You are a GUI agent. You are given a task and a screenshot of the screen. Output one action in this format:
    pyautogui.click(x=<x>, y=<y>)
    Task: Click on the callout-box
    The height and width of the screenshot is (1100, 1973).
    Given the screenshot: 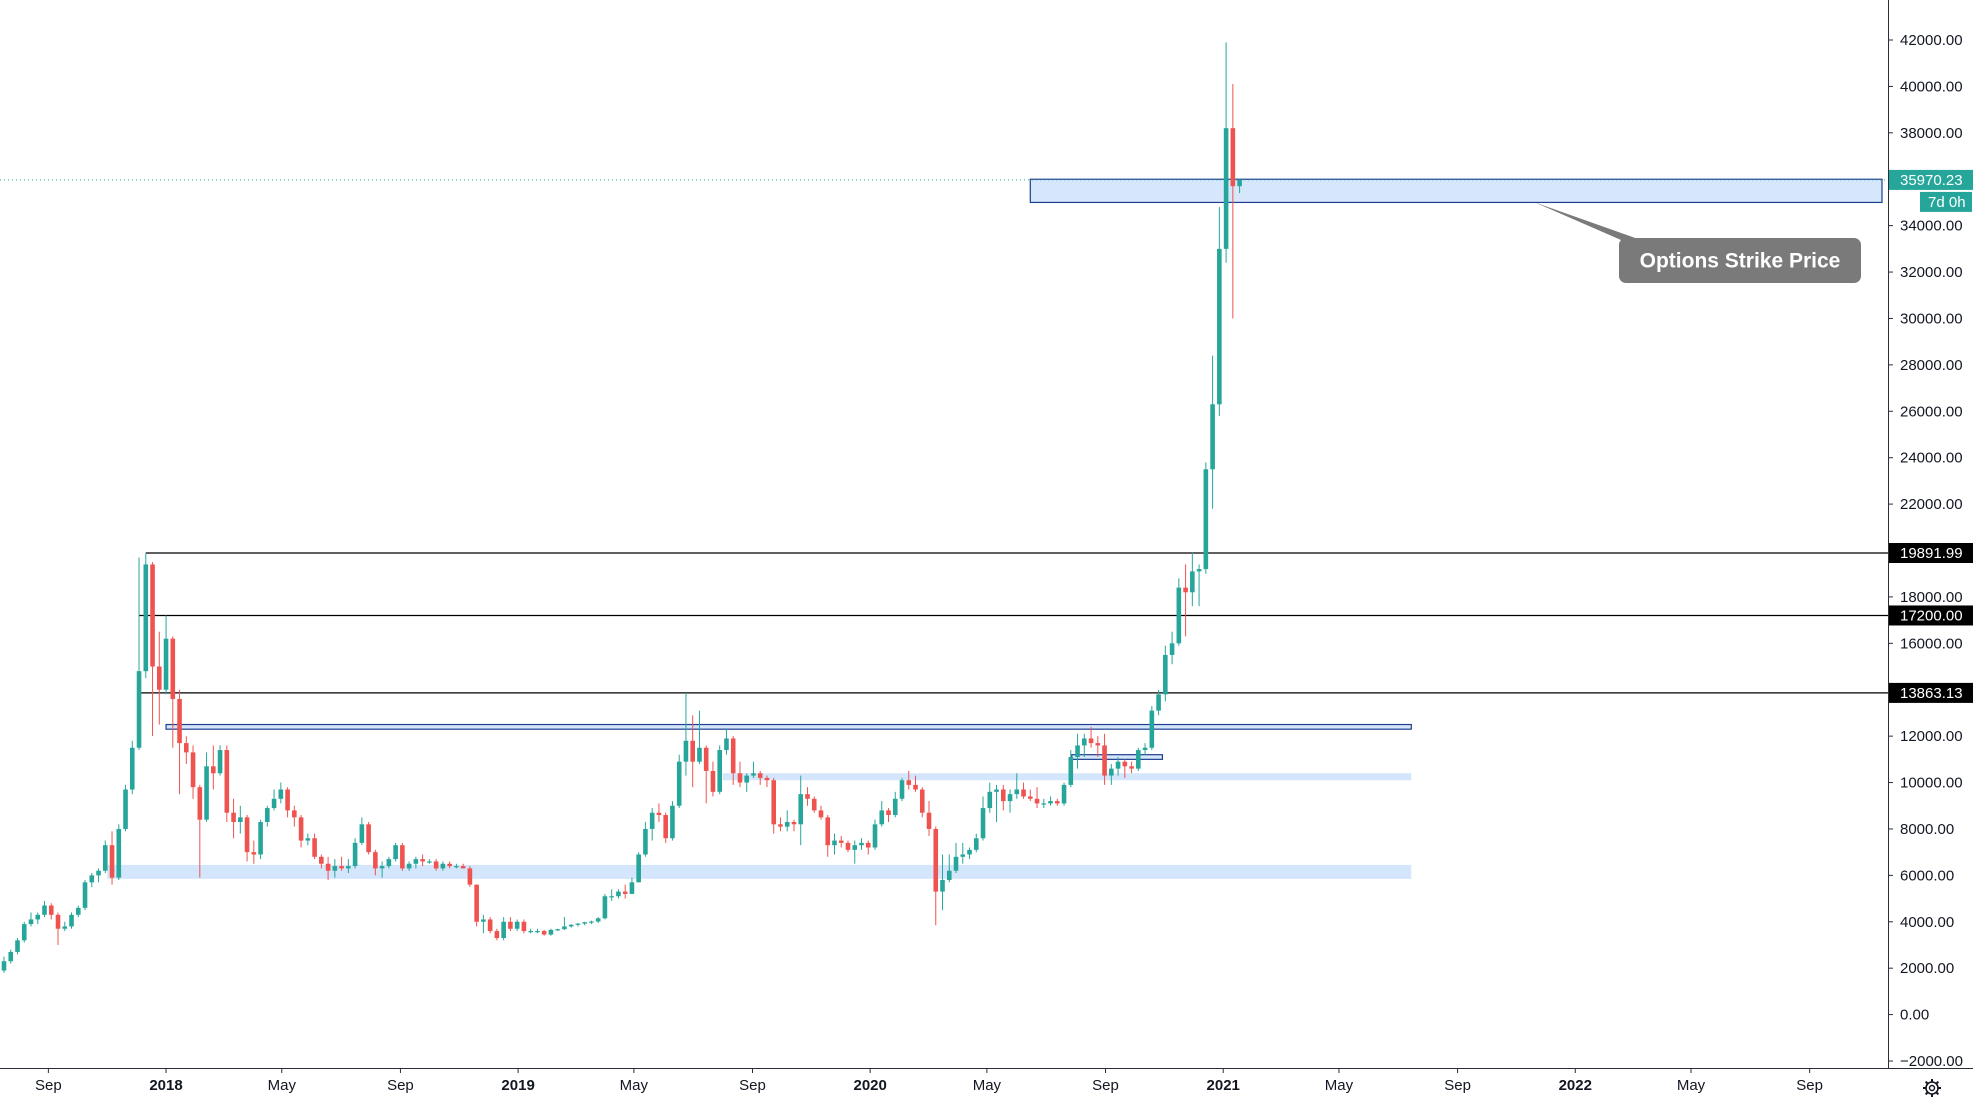 What is the action you would take?
    pyautogui.click(x=1740, y=260)
    